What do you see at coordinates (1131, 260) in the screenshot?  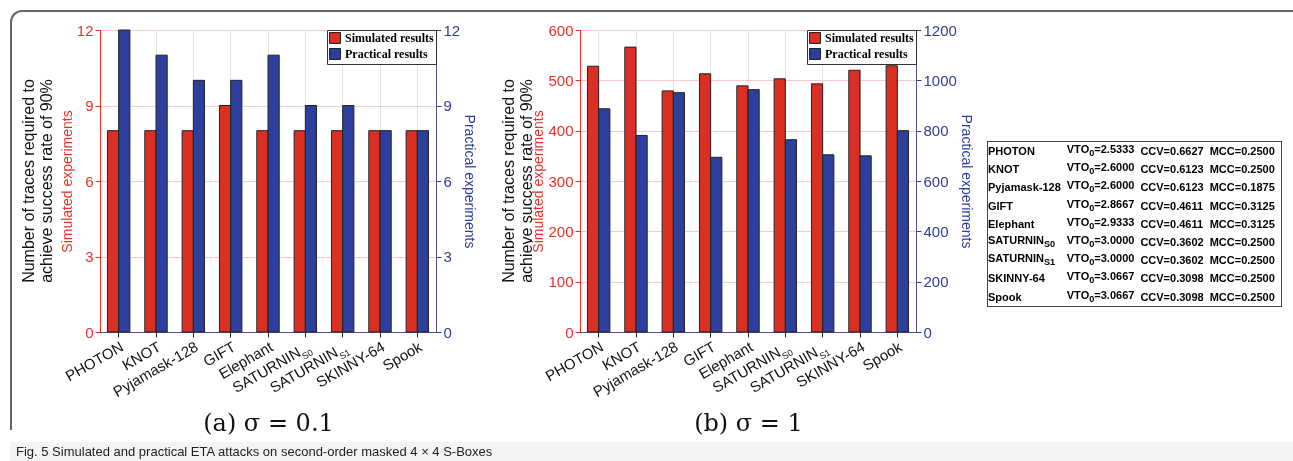 I see `text: SATURNIN$_{S1}$ VTO$_{0}$=3.0000 CCV=0.3602 MCC=0.2500` at bounding box center [1131, 260].